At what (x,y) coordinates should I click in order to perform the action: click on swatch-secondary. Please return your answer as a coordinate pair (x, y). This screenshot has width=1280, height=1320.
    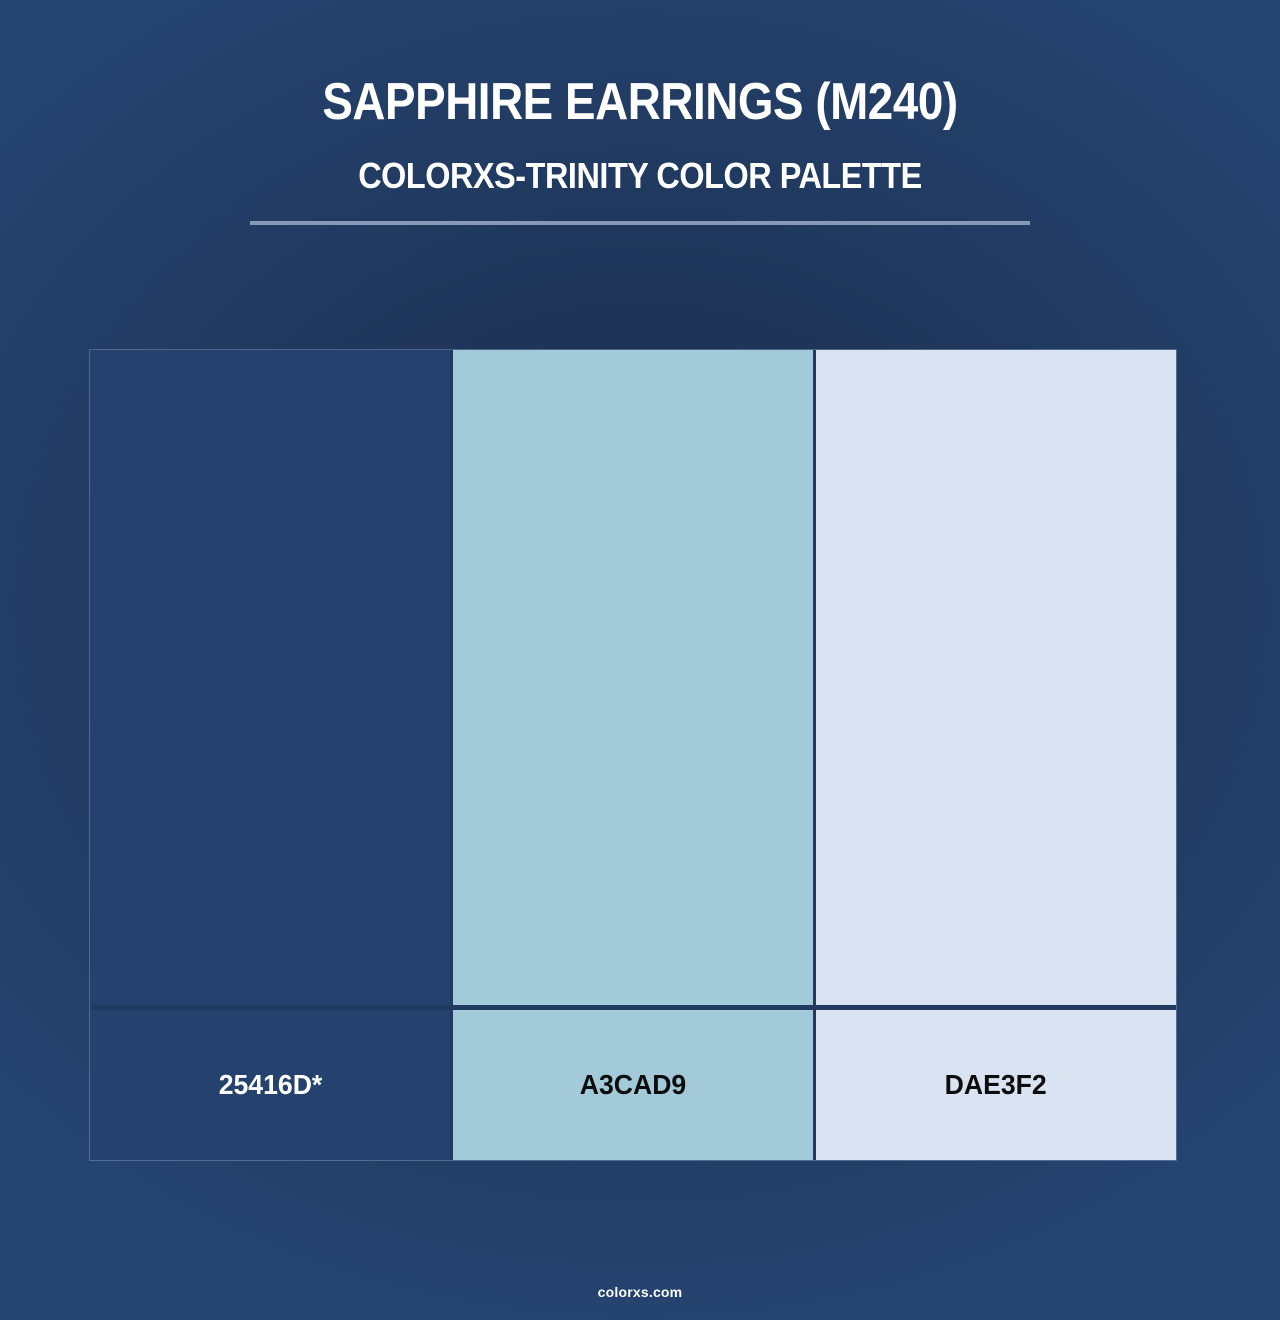
    Looking at the image, I should click on (633, 677).